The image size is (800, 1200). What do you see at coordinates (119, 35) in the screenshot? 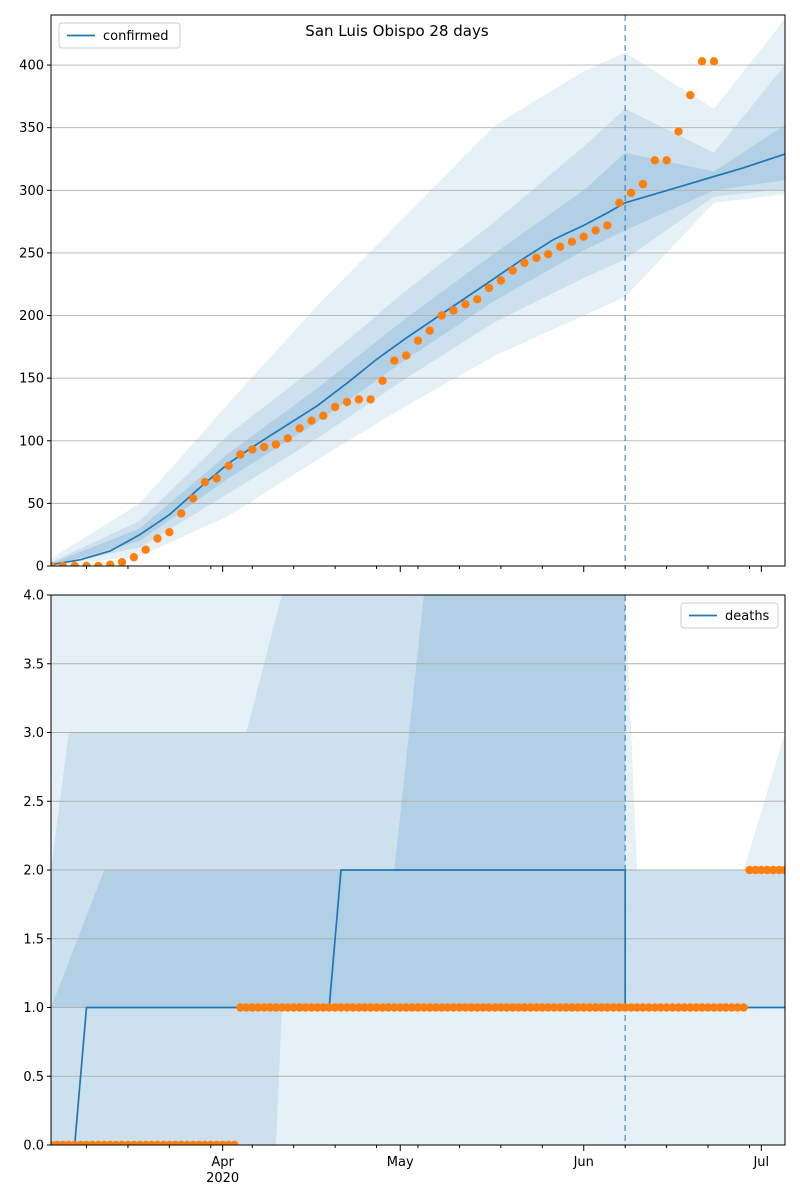
I see `legend: confirmed` at bounding box center [119, 35].